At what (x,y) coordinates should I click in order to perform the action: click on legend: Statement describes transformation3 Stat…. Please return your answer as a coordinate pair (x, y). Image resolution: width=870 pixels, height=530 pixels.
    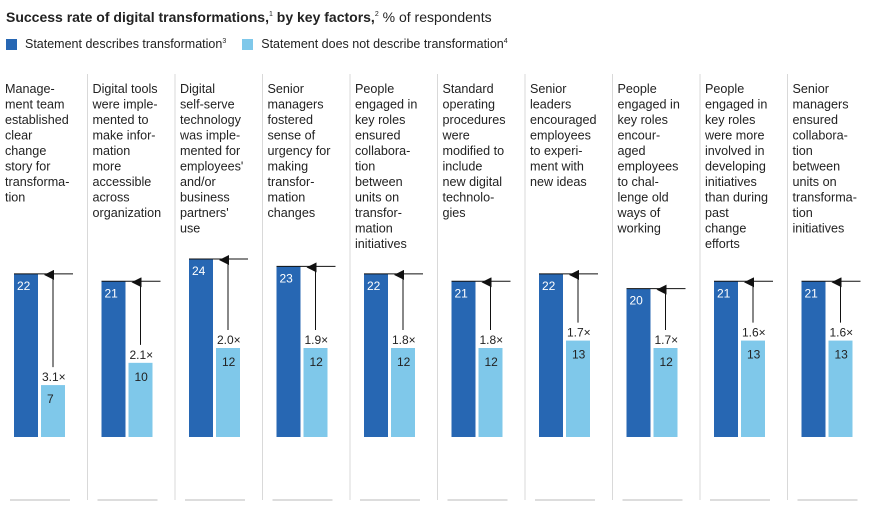
    Looking at the image, I should click on (257, 44).